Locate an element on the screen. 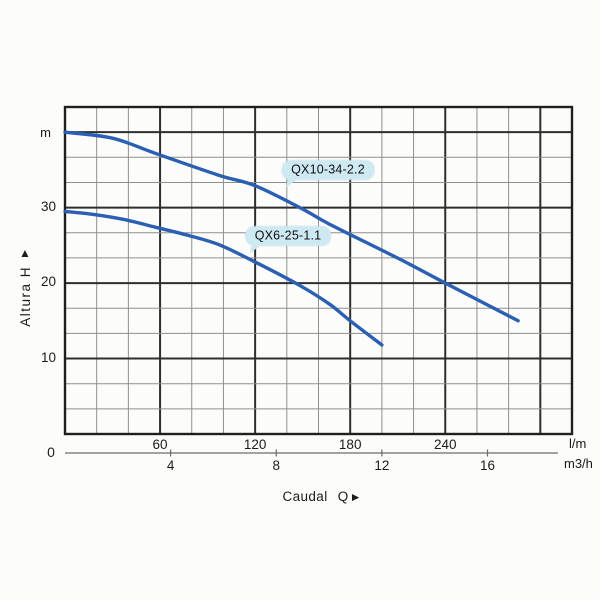 The height and width of the screenshot is (600, 600). x-tick-label-lm-120: 120 is located at coordinates (255, 444).